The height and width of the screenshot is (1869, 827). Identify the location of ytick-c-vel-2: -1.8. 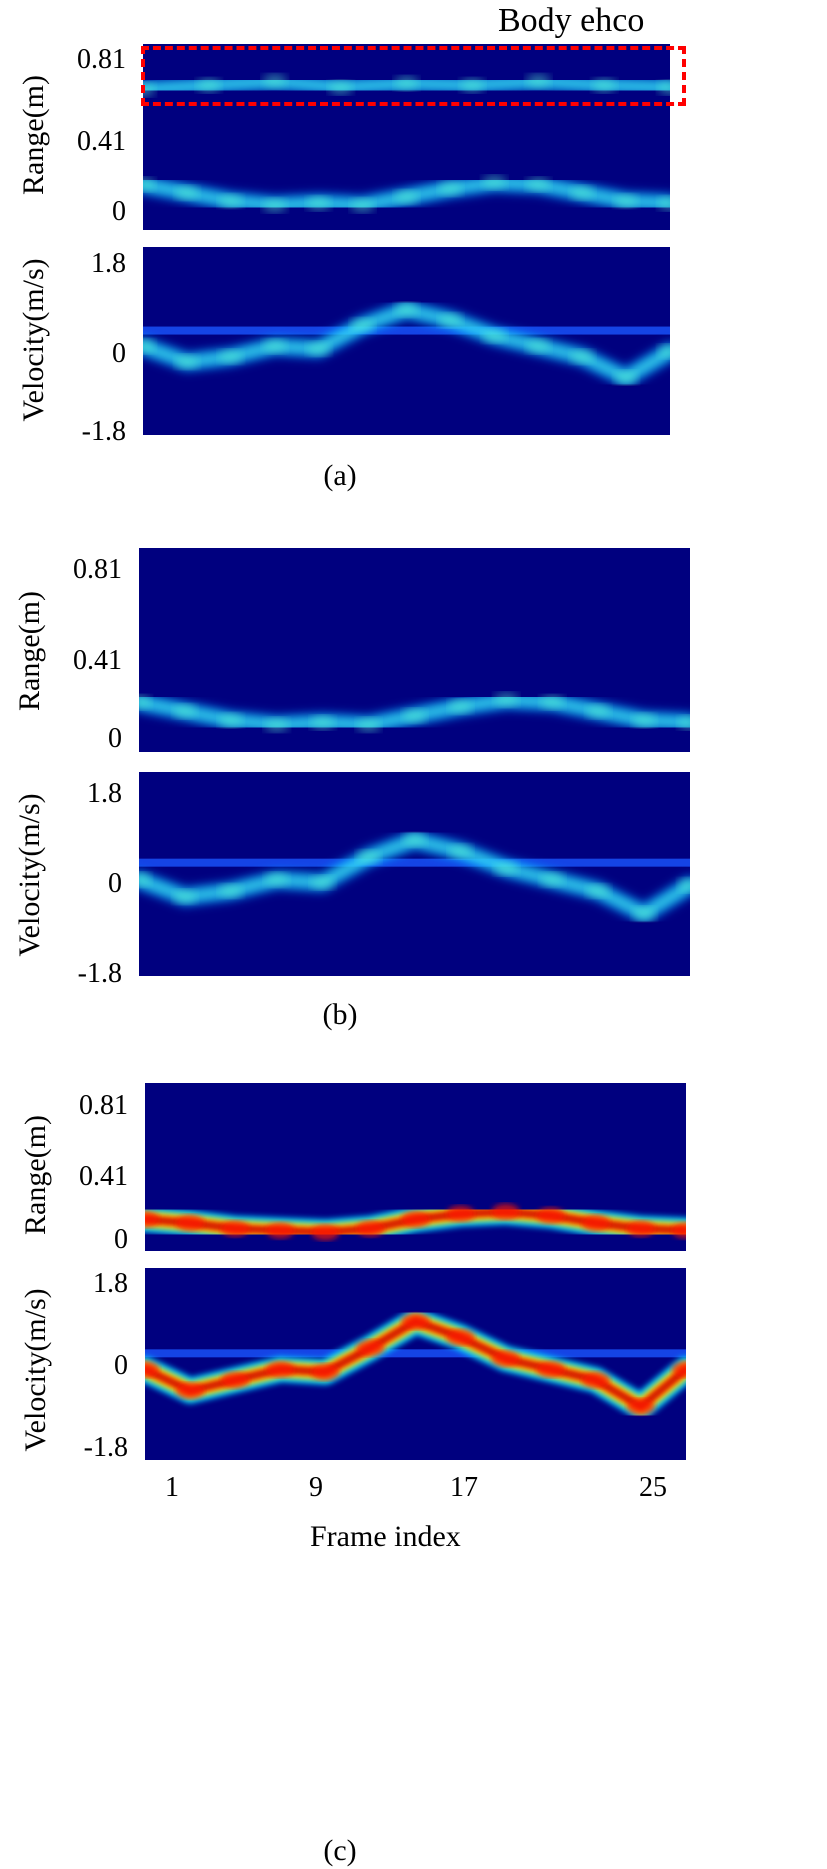
(105, 1447).